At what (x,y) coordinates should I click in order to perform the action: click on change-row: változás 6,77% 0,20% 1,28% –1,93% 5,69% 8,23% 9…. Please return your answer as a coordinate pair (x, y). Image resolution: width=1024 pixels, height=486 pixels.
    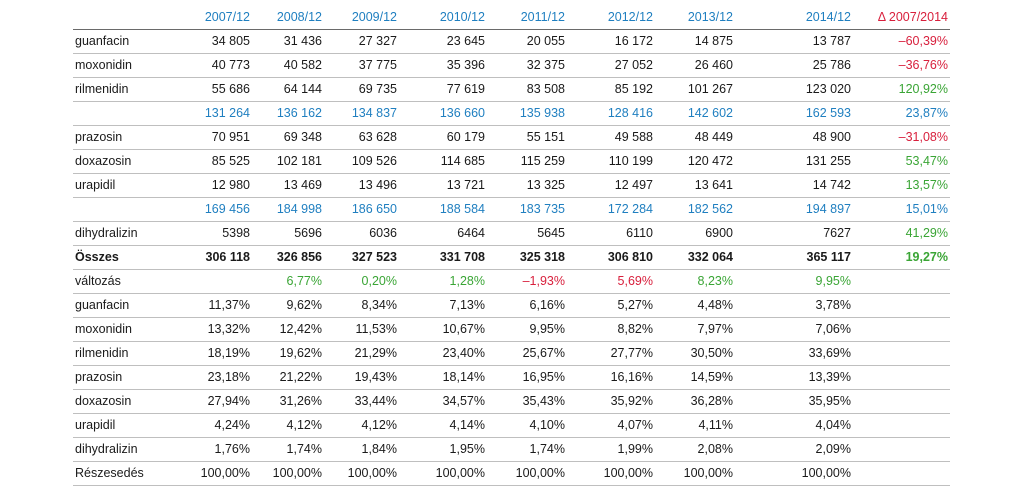
    Looking at the image, I should click on (511, 281).